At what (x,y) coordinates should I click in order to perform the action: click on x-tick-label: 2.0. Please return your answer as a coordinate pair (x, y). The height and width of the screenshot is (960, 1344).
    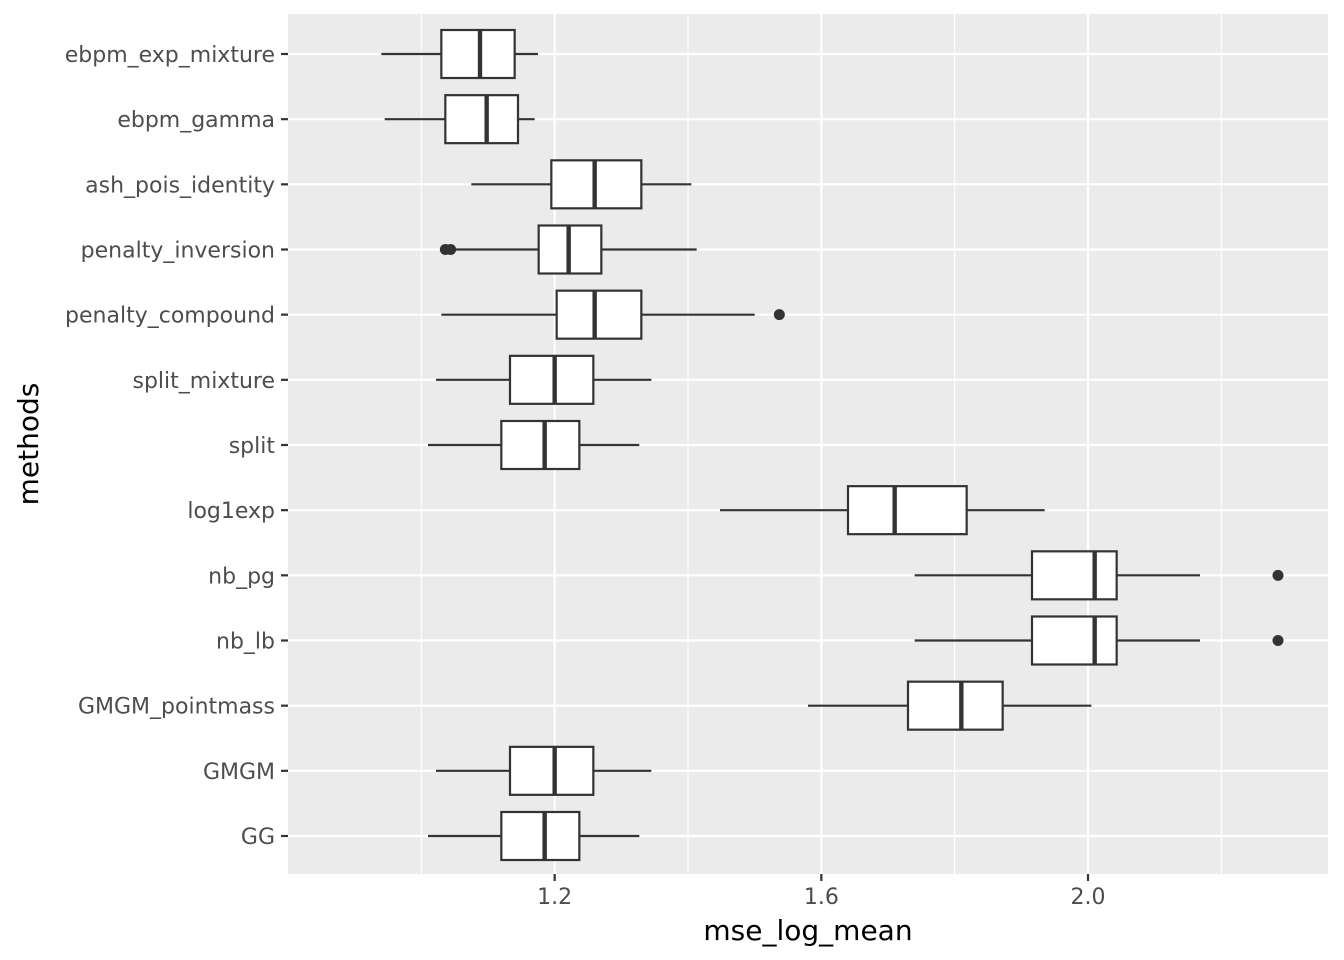
    Looking at the image, I should click on (1088, 897).